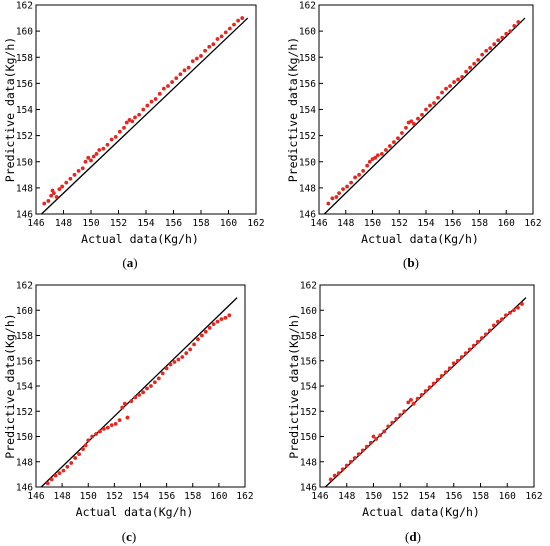 This screenshot has height=546, width=550. I want to click on panel-label: (a), so click(129, 262).